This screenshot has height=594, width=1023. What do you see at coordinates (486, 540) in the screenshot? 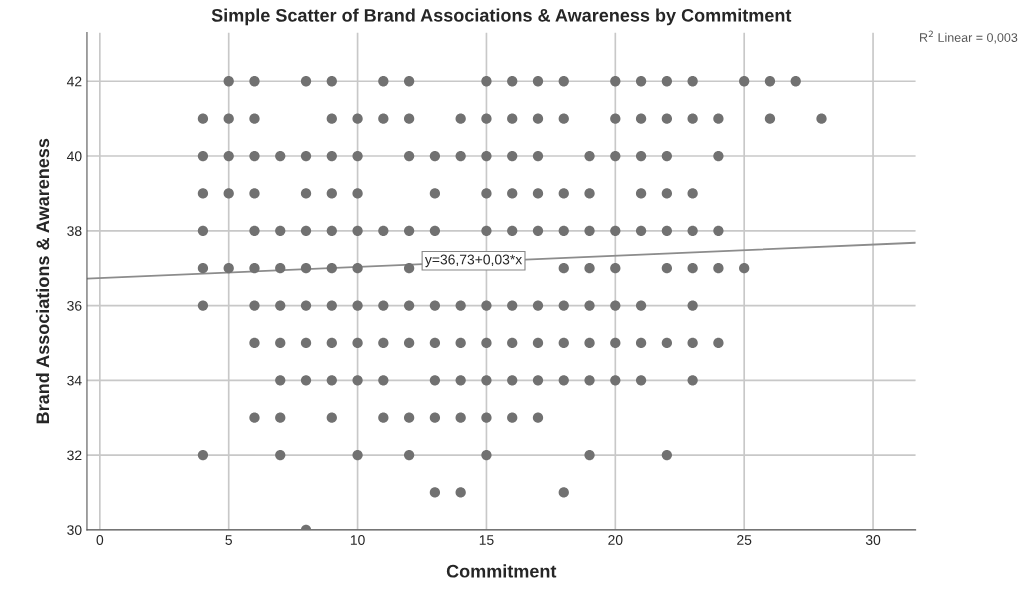
I see `x-tick-label: 15` at bounding box center [486, 540].